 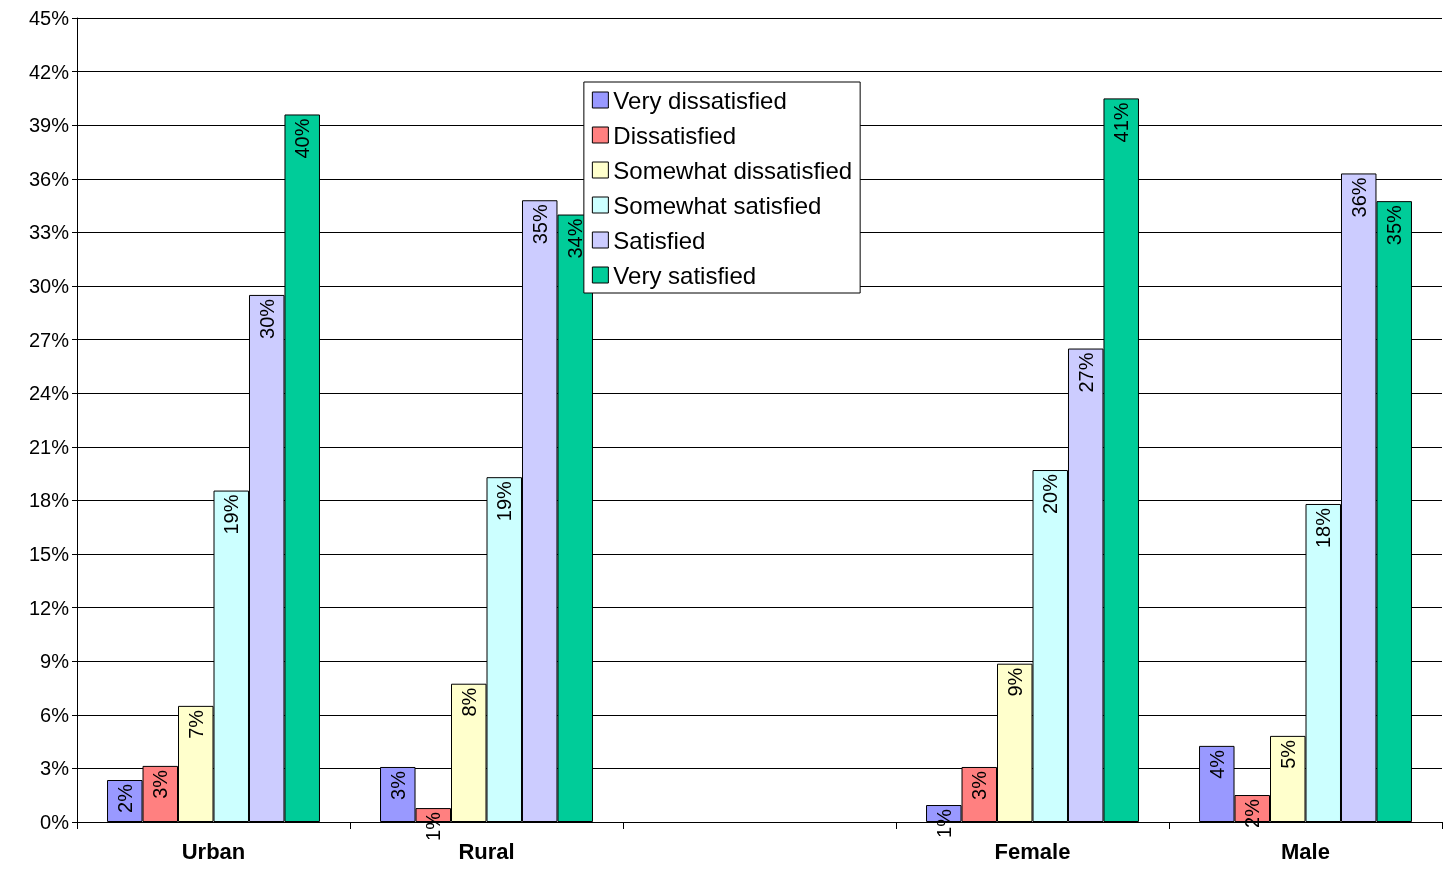 What do you see at coordinates (55, 822) in the screenshot?
I see `y-tick-label: 0%` at bounding box center [55, 822].